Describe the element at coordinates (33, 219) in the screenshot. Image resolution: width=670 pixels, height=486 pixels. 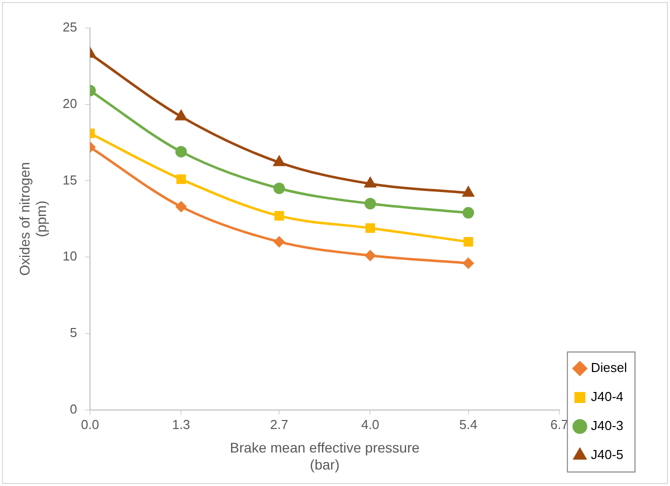
I see `y-axis-title: Oxides of nitrogen (ppm)` at that location.